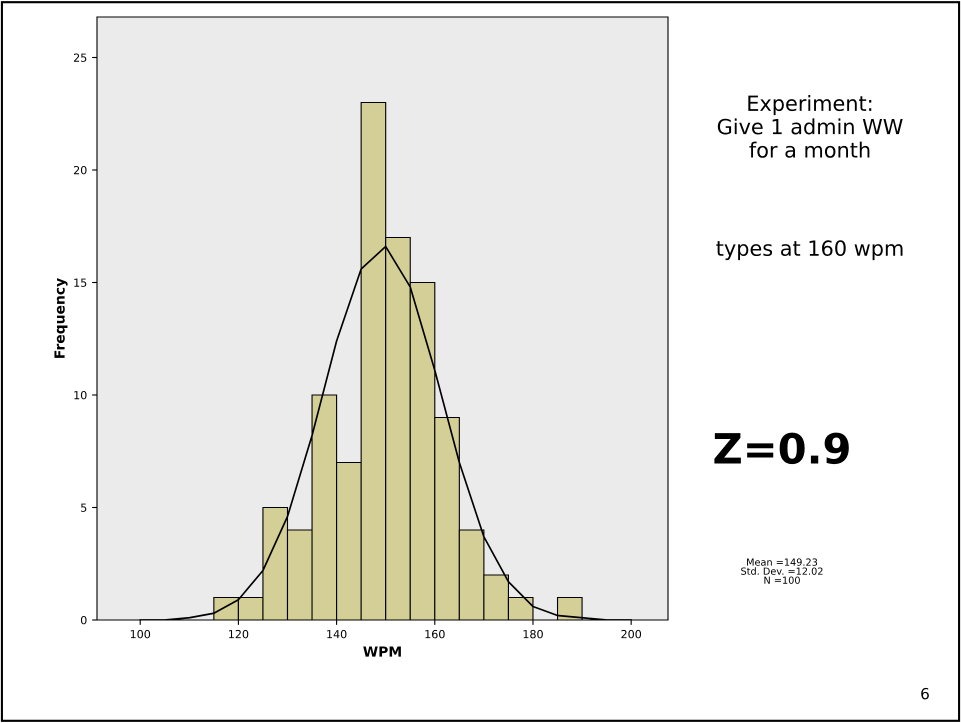 This screenshot has width=961, height=723. Describe the element at coordinates (336, 634) in the screenshot. I see `x-tick-label: 140` at that location.